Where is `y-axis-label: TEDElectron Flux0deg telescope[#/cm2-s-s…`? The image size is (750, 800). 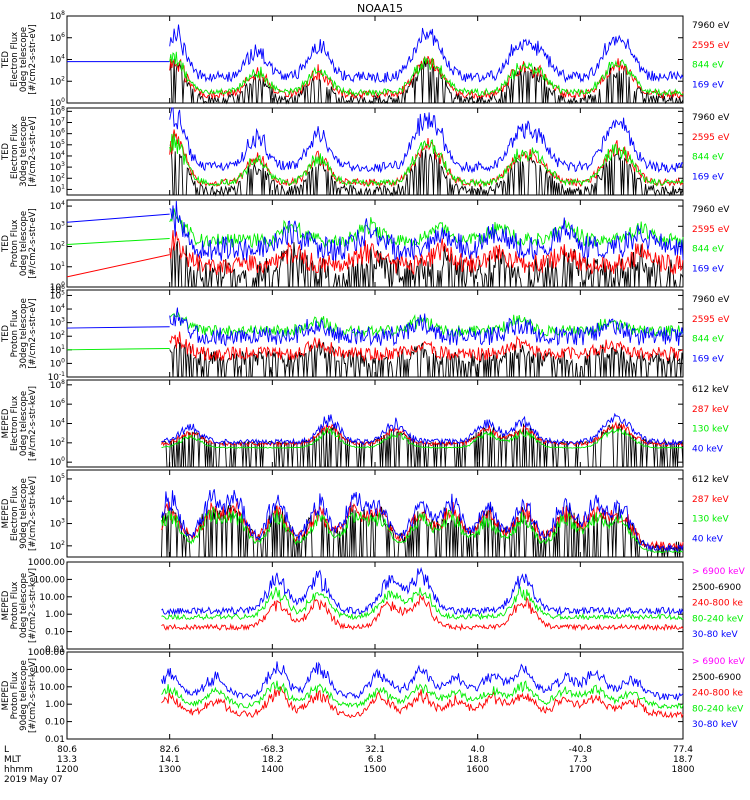
y-axis-label: TEDElectron Flux0deg telescope[#/cm2-s-s… is located at coordinates (19, 59).